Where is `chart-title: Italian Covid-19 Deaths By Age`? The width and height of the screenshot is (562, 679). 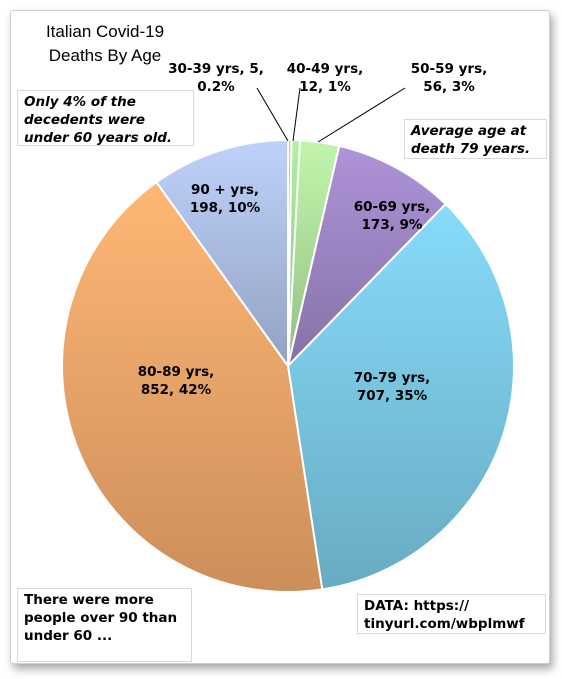
chart-title: Italian Covid-19 Deaths By Age is located at coordinates (105, 44).